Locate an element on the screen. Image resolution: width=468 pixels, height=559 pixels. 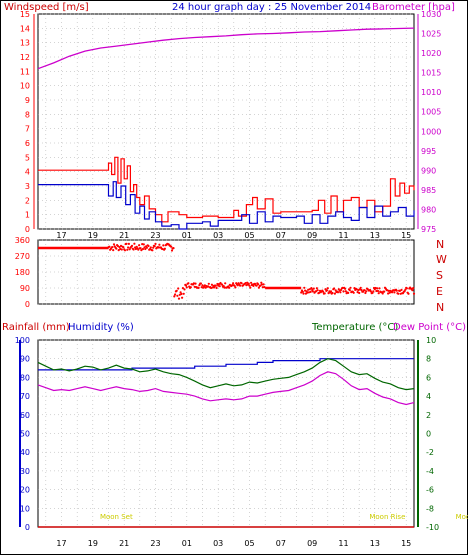
temperature-tick-label: 4 is located at coordinates (428, 396).